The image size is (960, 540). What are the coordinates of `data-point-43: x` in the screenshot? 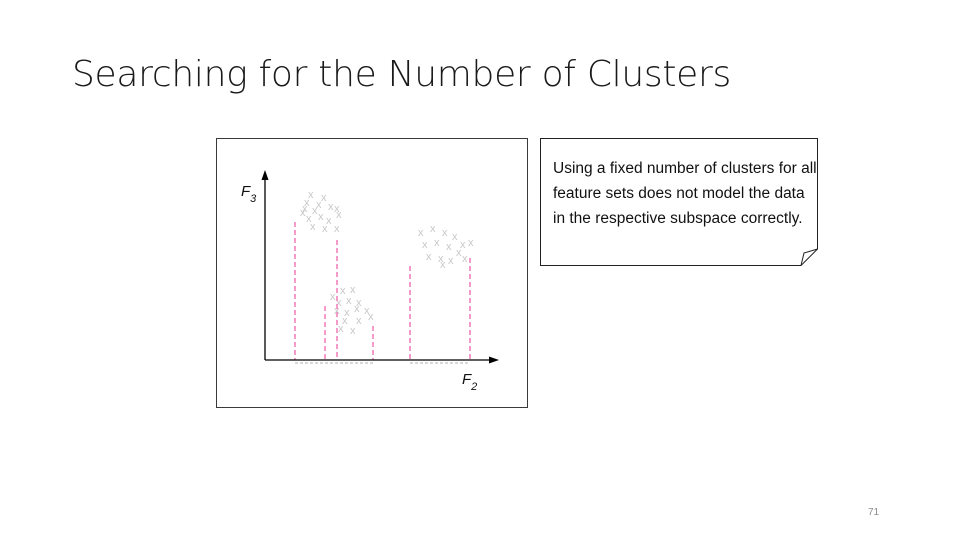 It's located at (451, 261).